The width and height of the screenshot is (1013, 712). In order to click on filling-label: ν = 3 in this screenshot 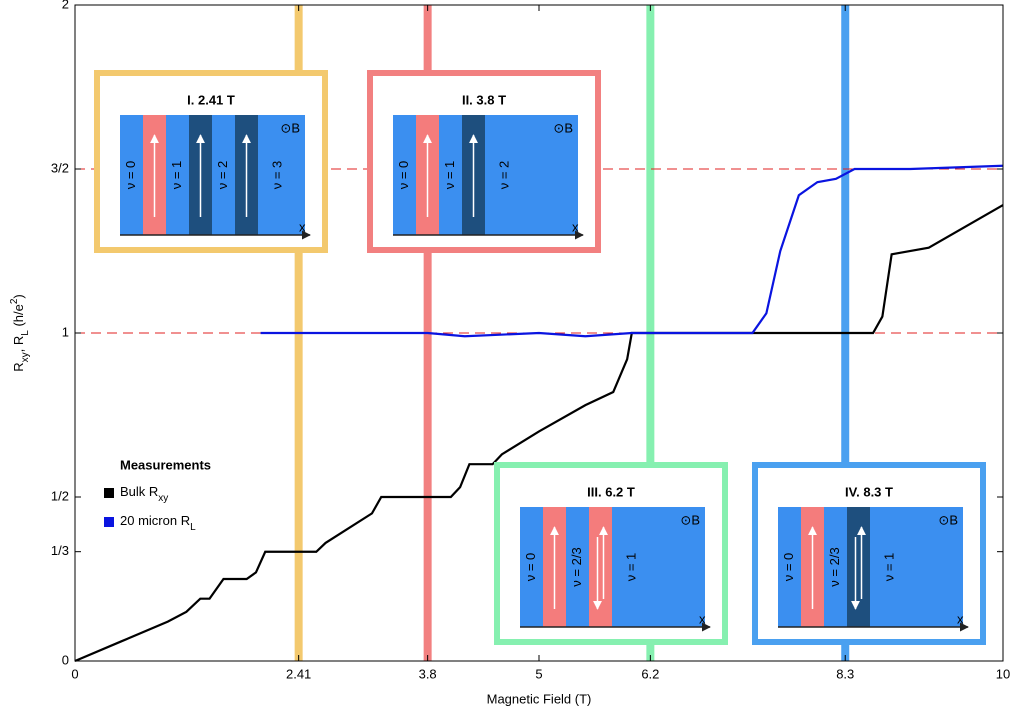, I will do `click(276, 175)`.